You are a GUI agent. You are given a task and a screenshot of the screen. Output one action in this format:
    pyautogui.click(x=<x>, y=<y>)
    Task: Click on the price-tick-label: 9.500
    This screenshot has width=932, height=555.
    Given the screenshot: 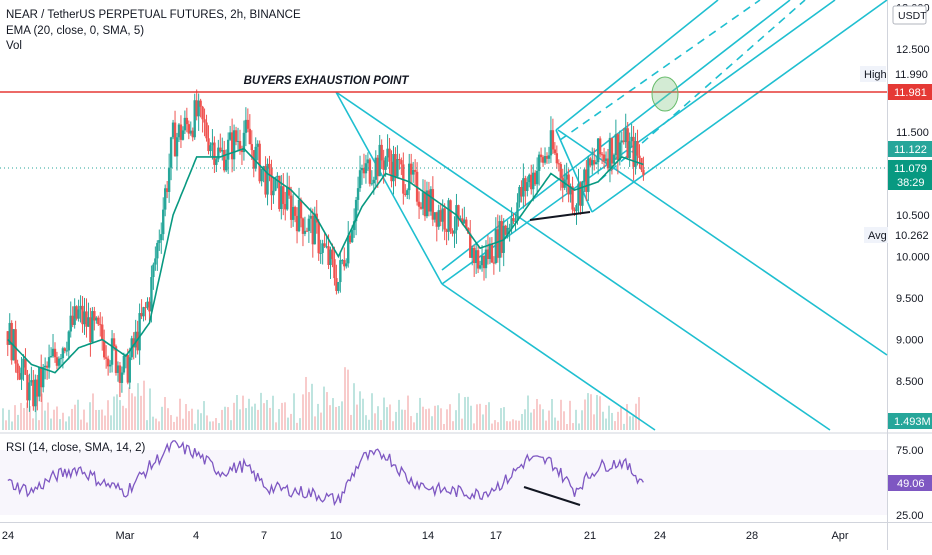 What is the action you would take?
    pyautogui.click(x=910, y=299)
    